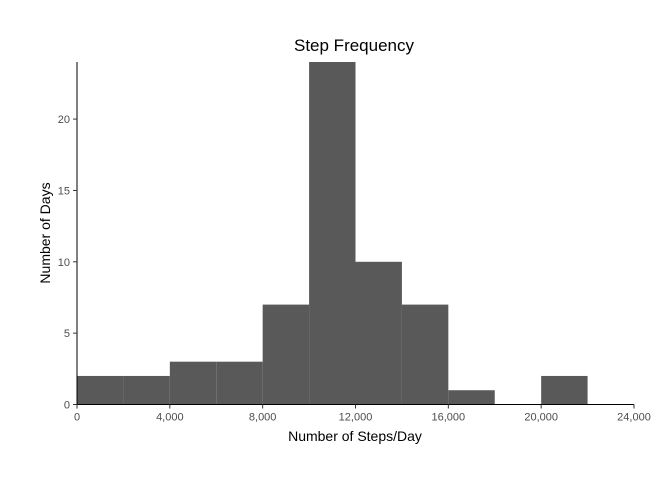 This screenshot has width=672, height=480. Describe the element at coordinates (355, 436) in the screenshot. I see `x-axis-label: Number of Steps/Day` at that location.